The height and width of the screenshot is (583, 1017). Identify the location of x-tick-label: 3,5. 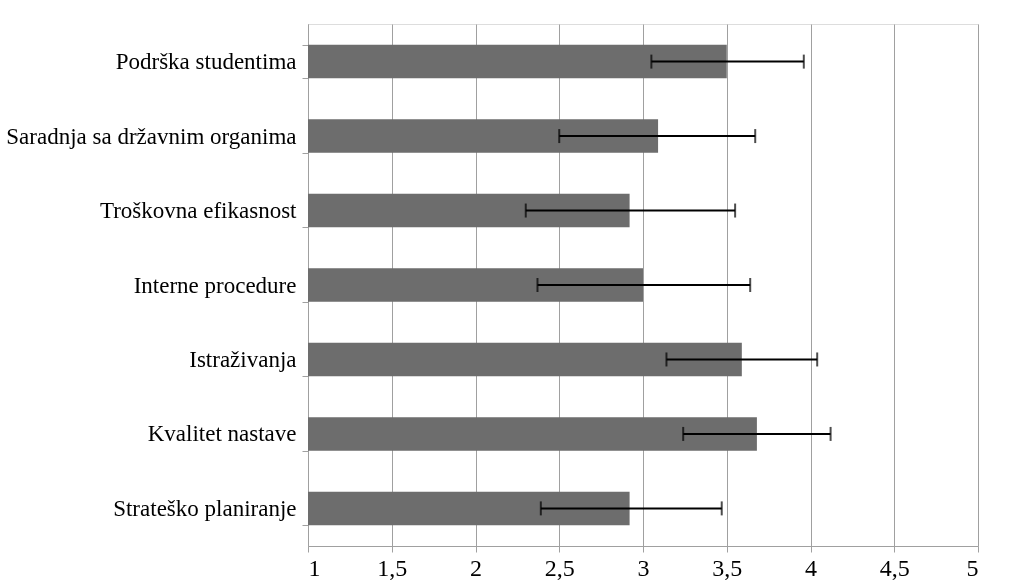
(727, 567).